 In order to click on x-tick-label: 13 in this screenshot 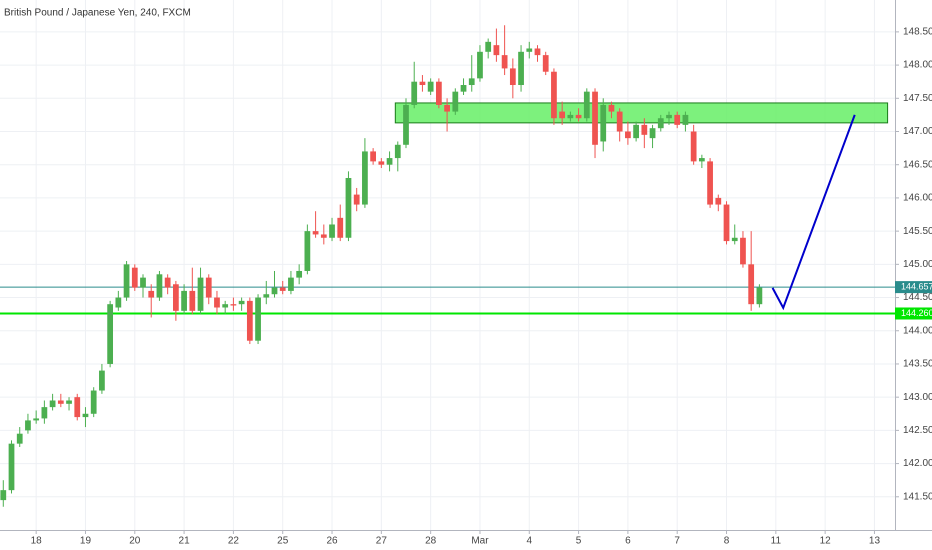, I will do `click(875, 541)`.